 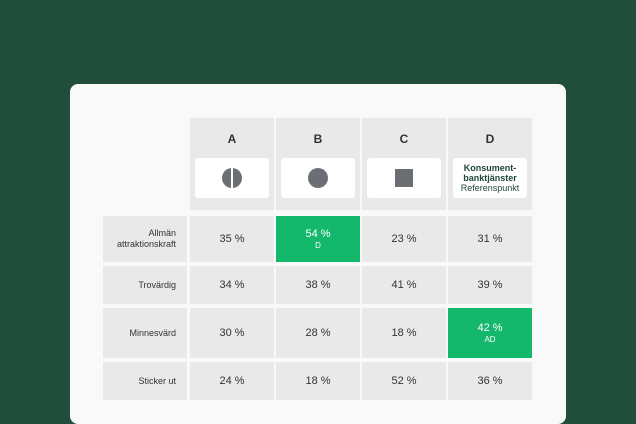 I want to click on concept-b-box, so click(x=318, y=178).